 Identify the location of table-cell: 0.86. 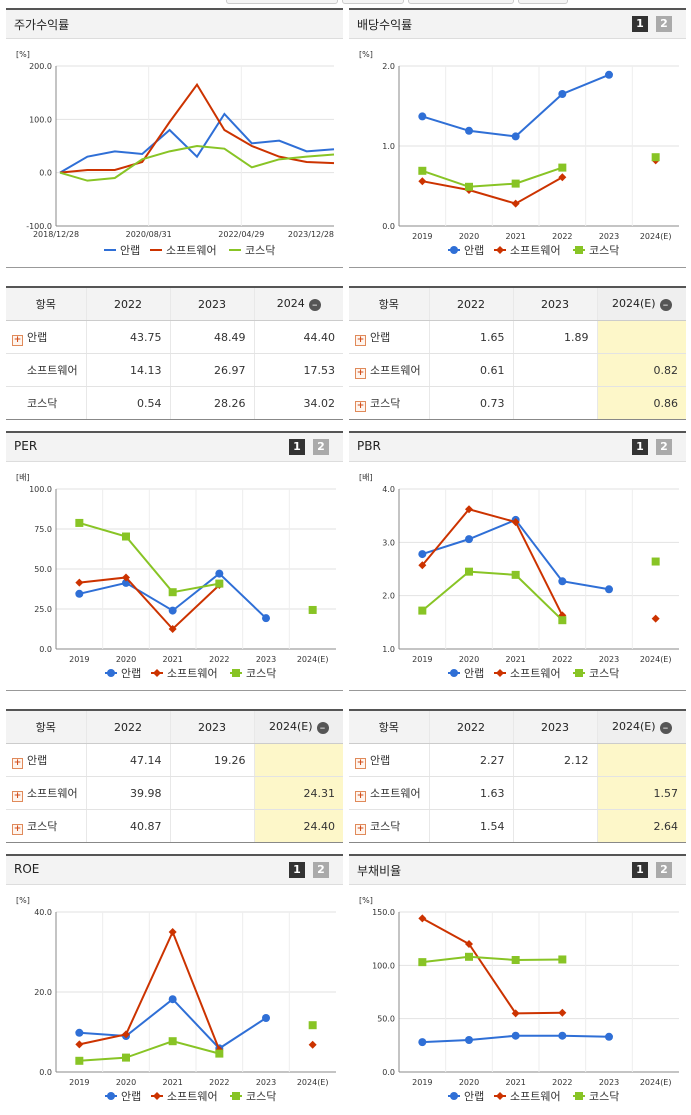
(641, 403).